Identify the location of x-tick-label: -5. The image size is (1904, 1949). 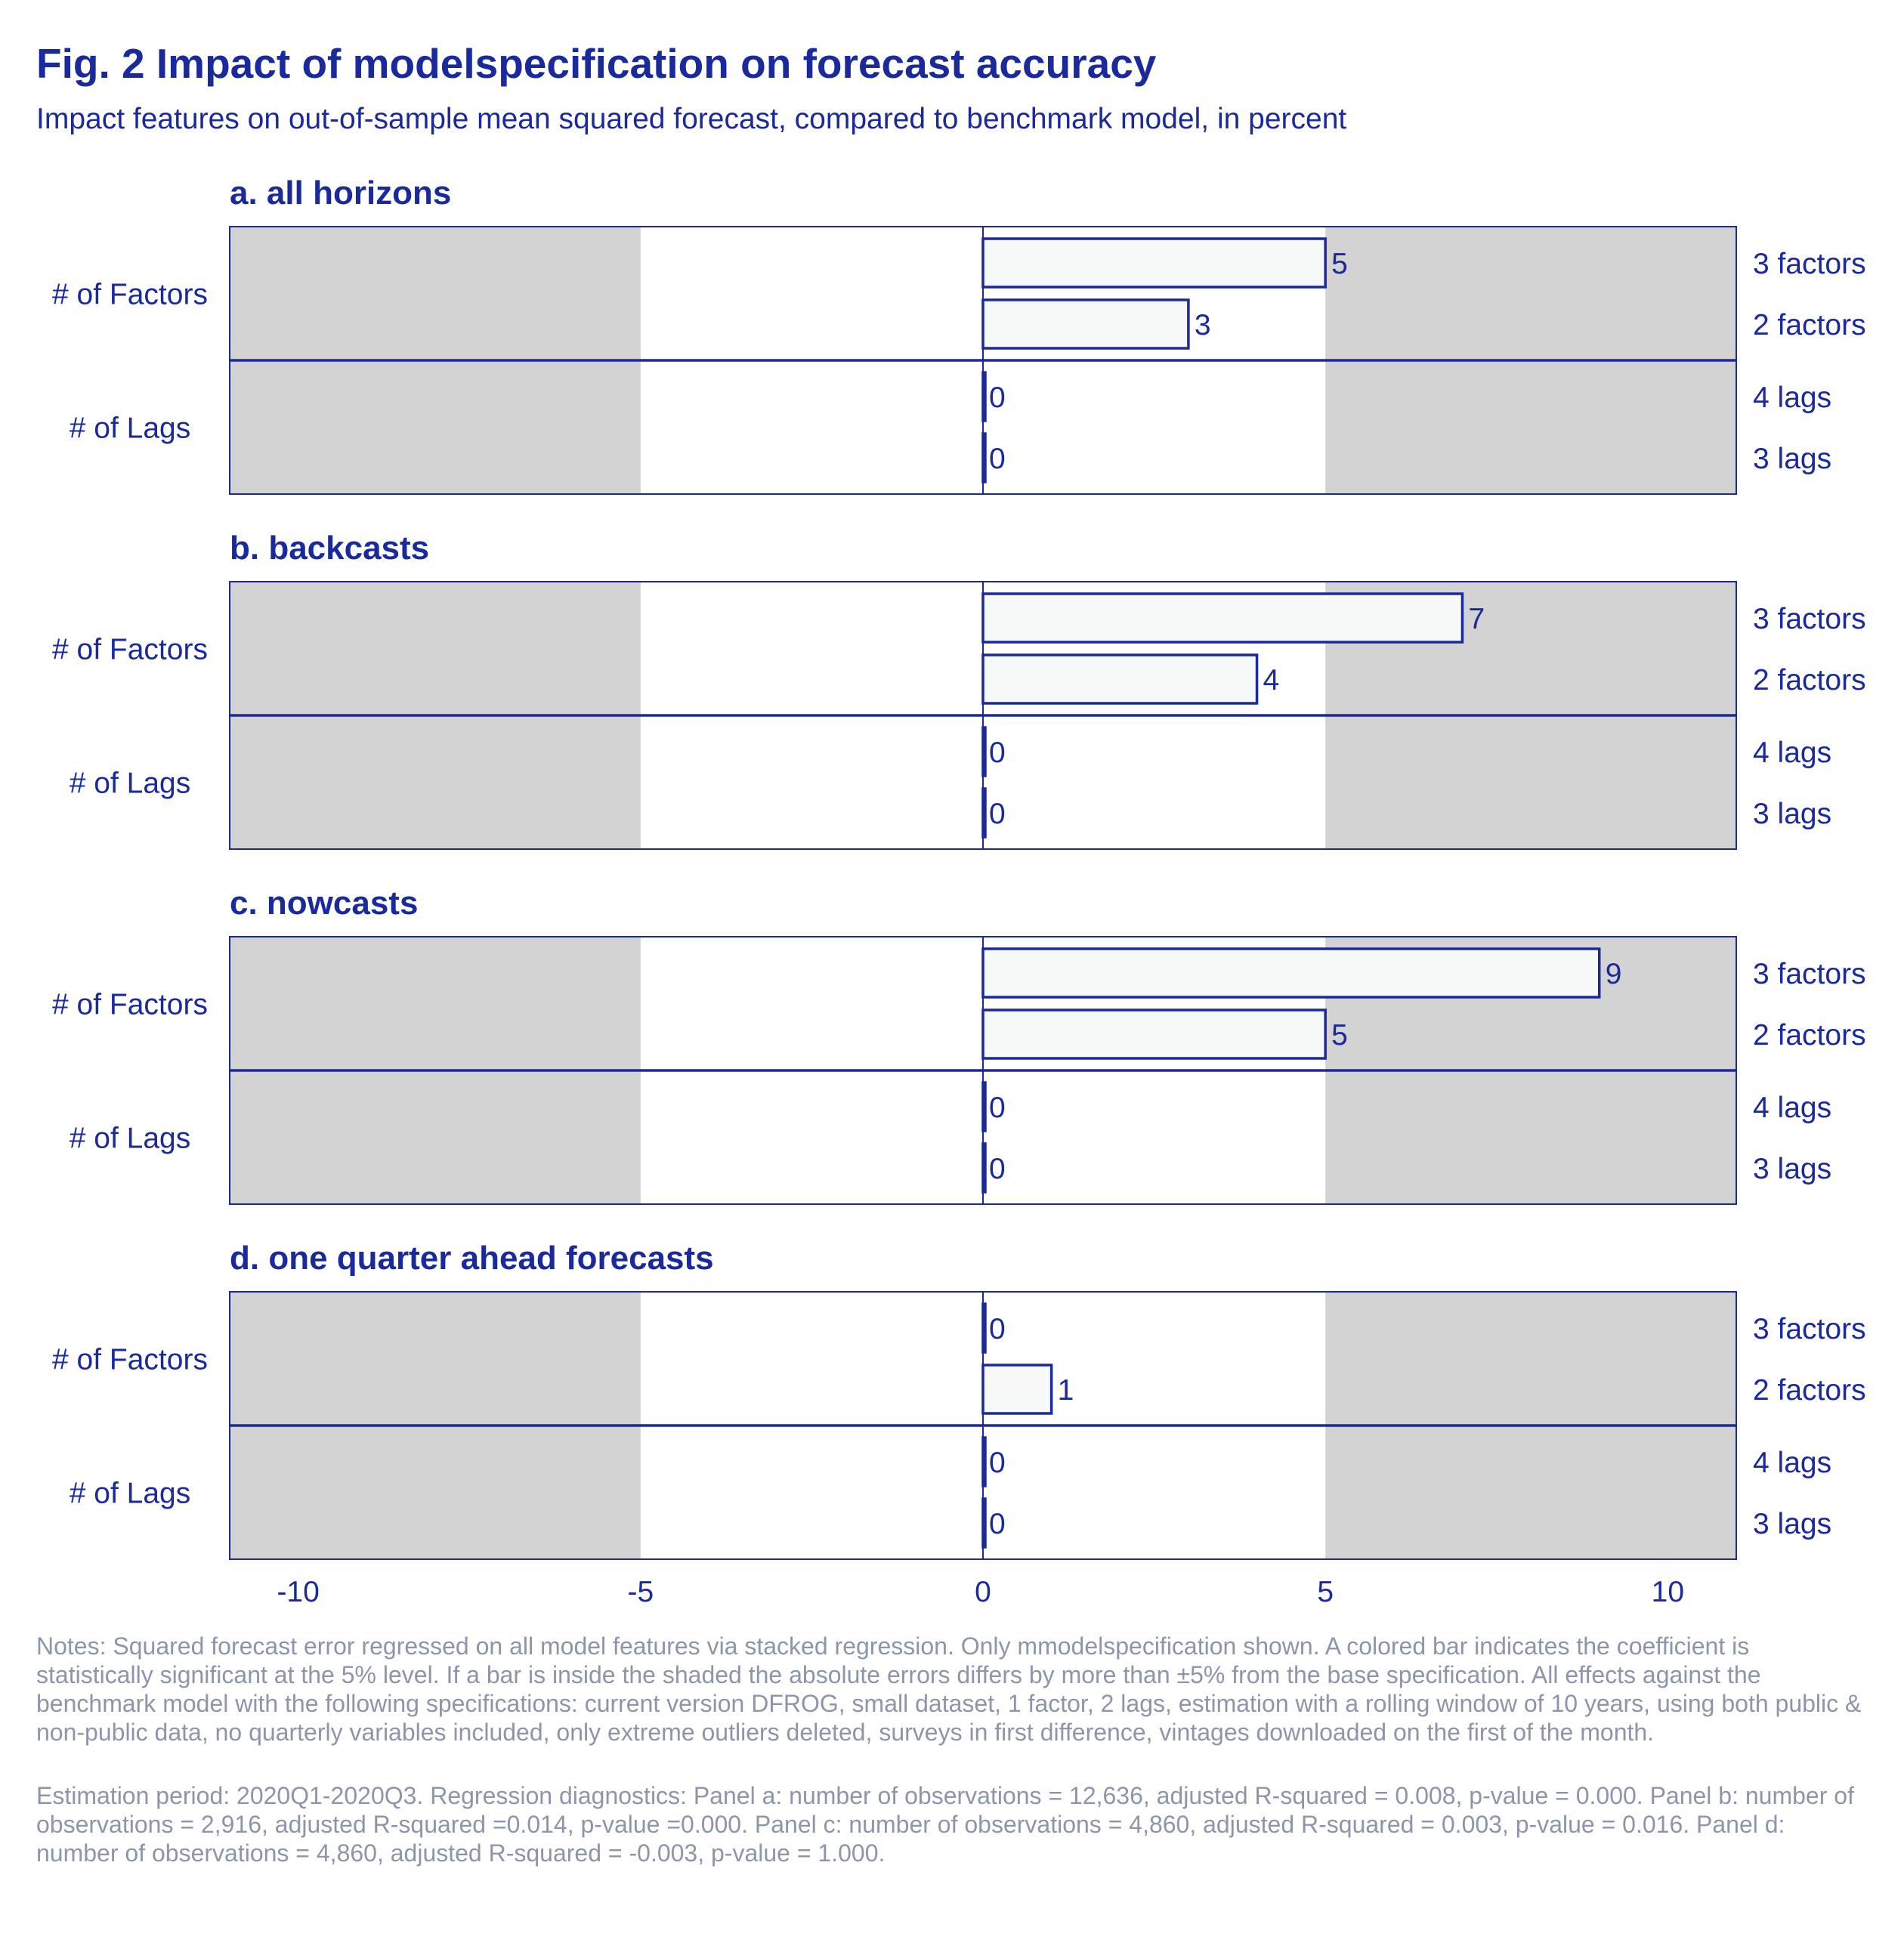
(640, 1592).